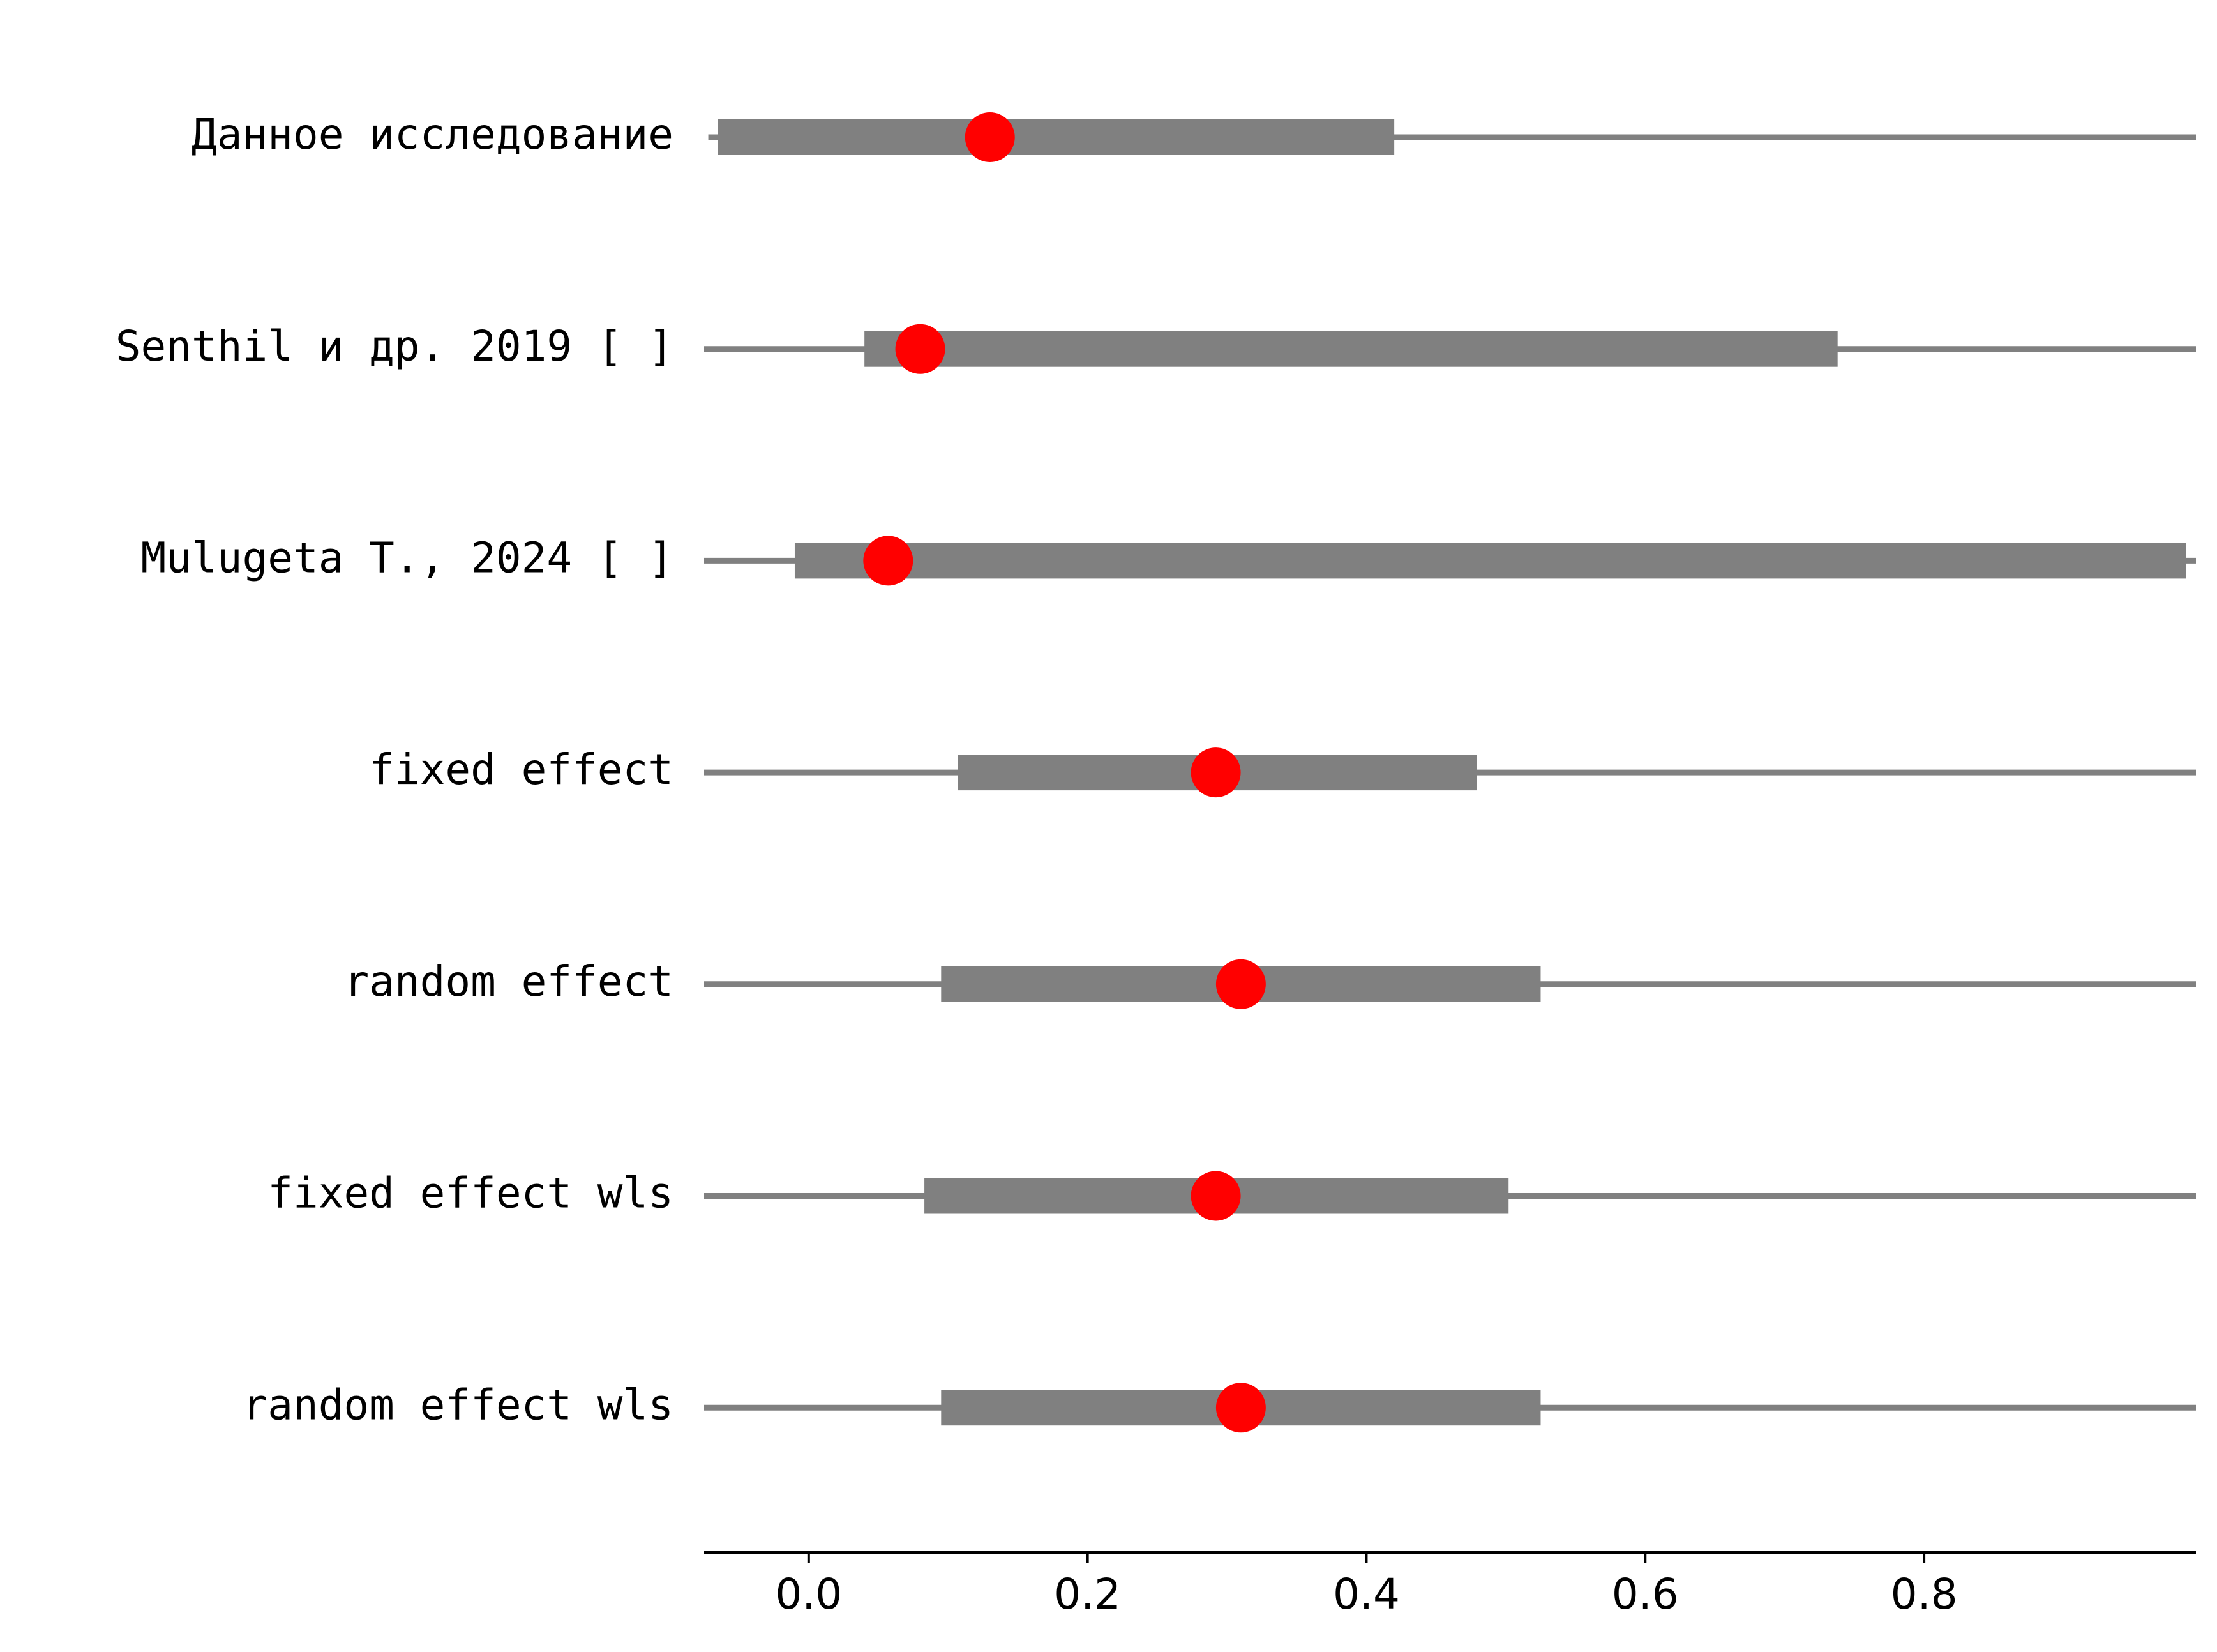  What do you see at coordinates (1282, 771) in the screenshot?
I see `forest-row: fixed effect` at bounding box center [1282, 771].